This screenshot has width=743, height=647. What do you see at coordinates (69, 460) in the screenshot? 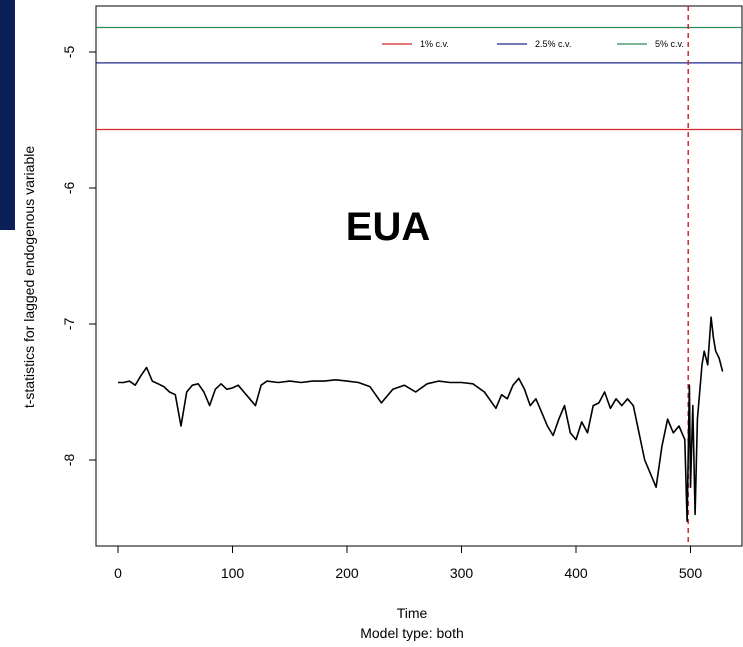
I see `y-tick-label: -8` at bounding box center [69, 460].